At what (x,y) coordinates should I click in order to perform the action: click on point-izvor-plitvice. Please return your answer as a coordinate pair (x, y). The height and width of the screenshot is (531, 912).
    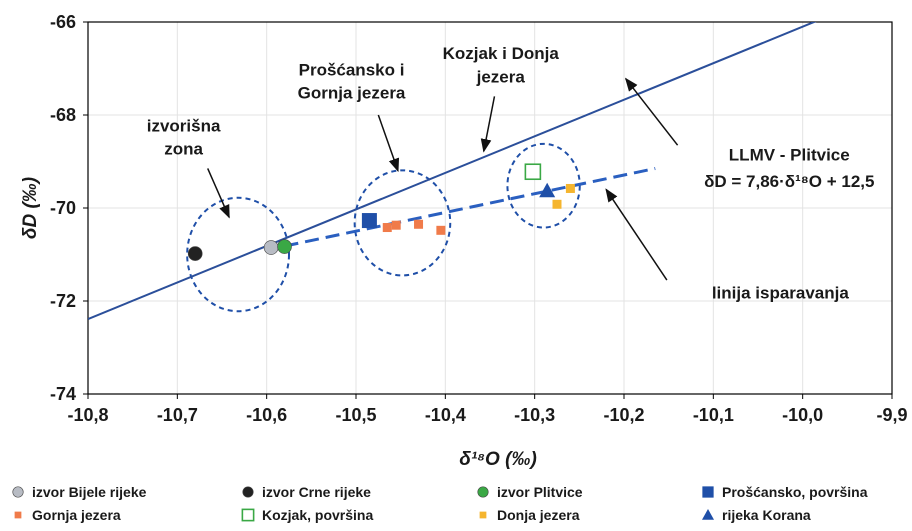
    Looking at the image, I should click on (284, 246).